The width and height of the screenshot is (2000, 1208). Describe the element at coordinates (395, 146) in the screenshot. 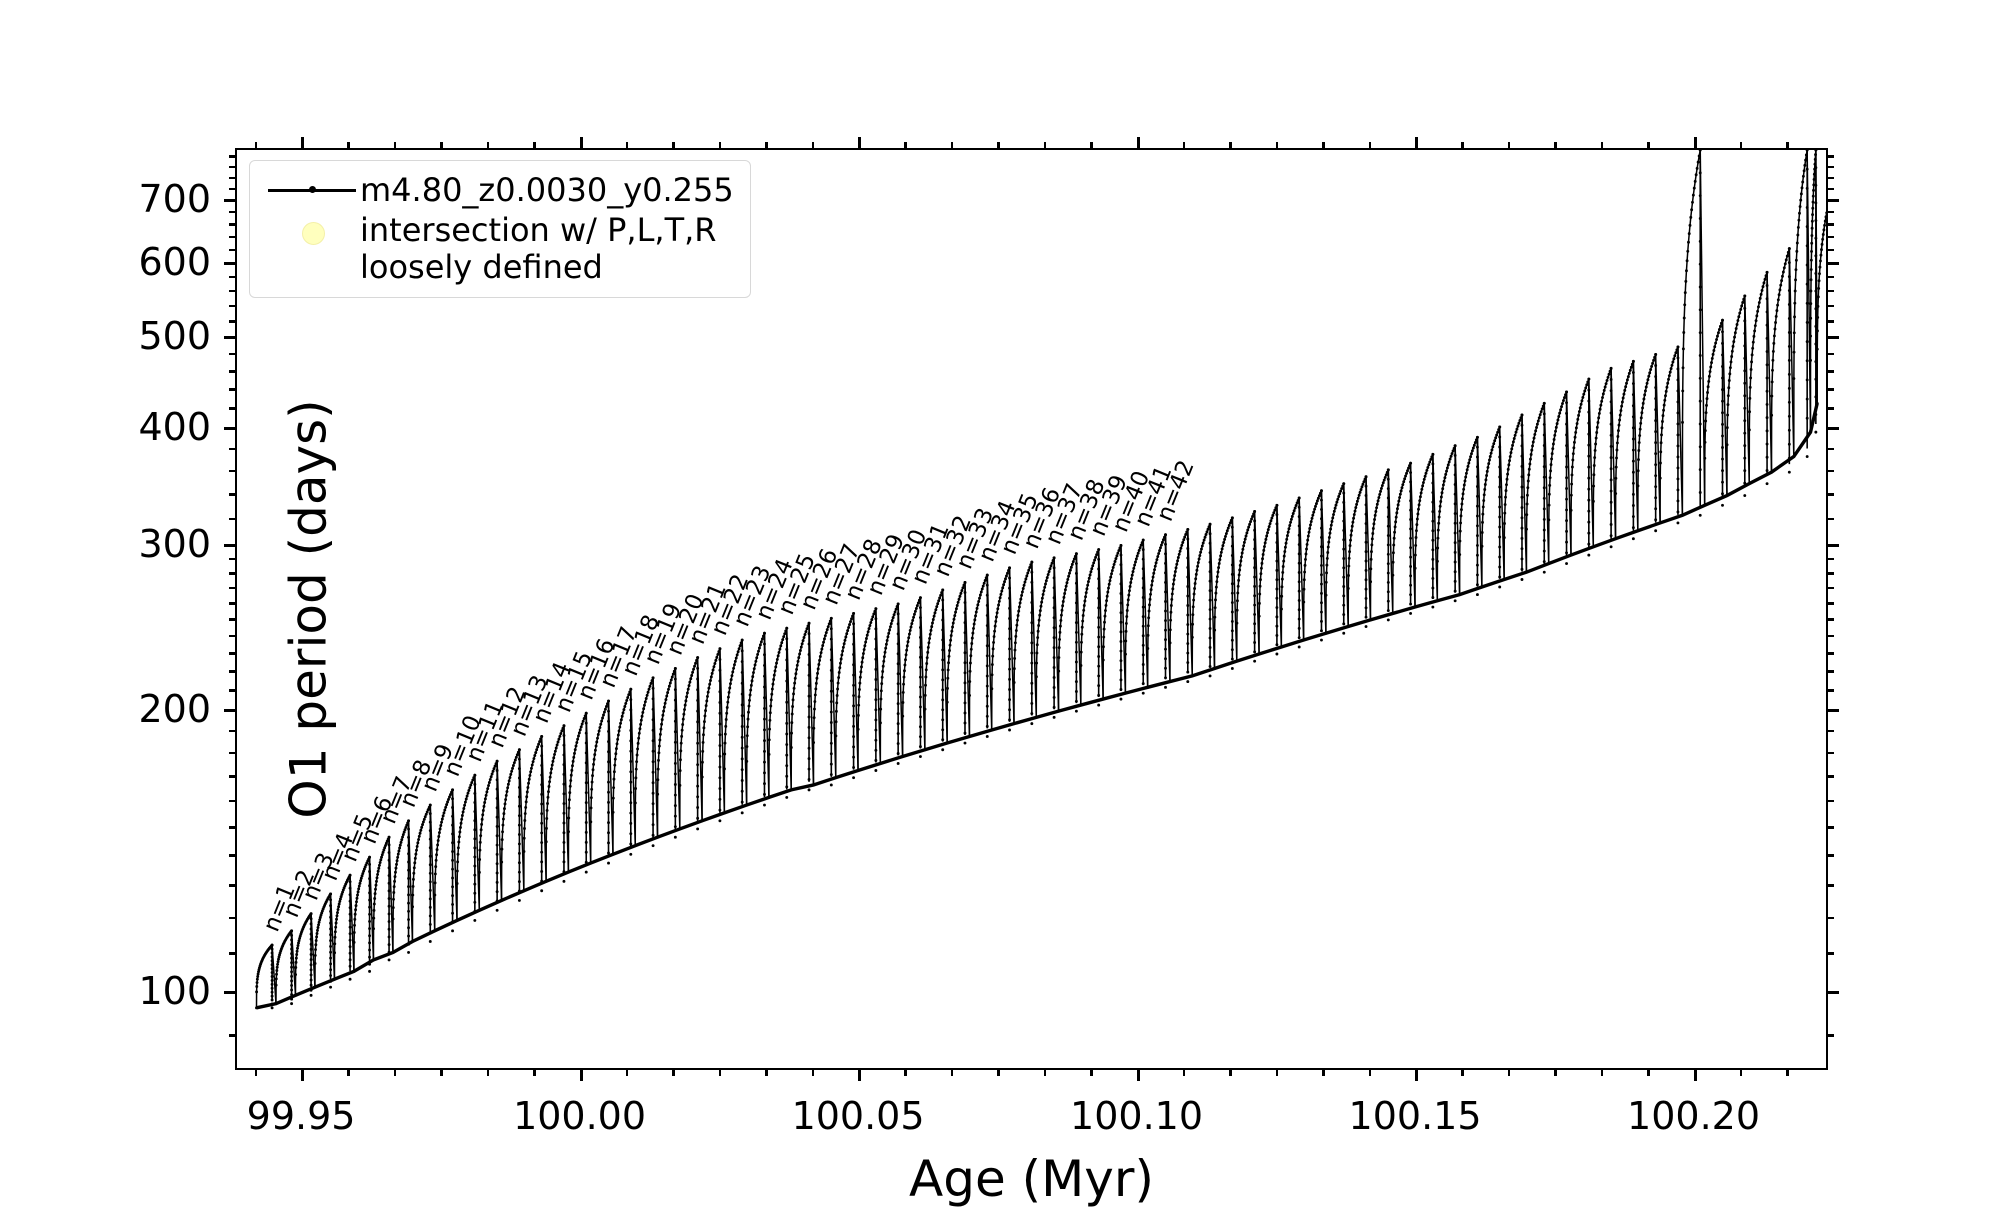

I see `x-tick-minor-top` at that location.